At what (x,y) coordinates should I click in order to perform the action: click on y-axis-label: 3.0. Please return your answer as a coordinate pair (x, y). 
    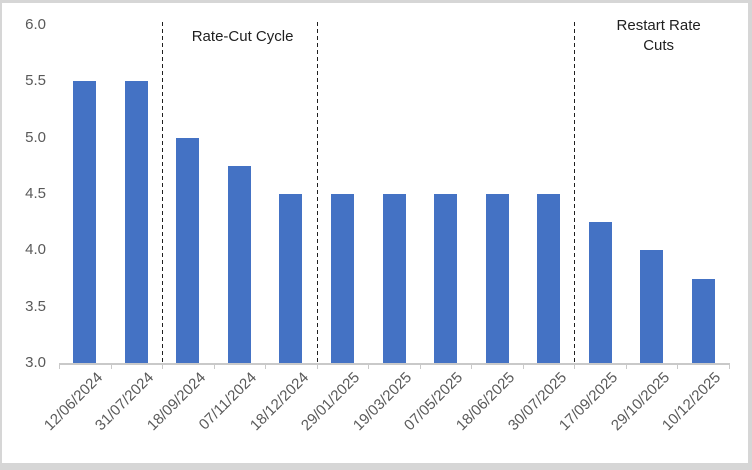
    Looking at the image, I should click on (35, 362).